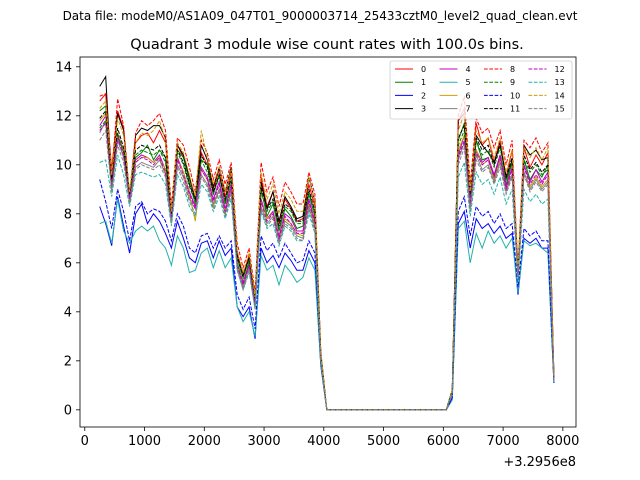 The width and height of the screenshot is (640, 480). What do you see at coordinates (68, 361) in the screenshot?
I see `y-tick-label: 2` at bounding box center [68, 361].